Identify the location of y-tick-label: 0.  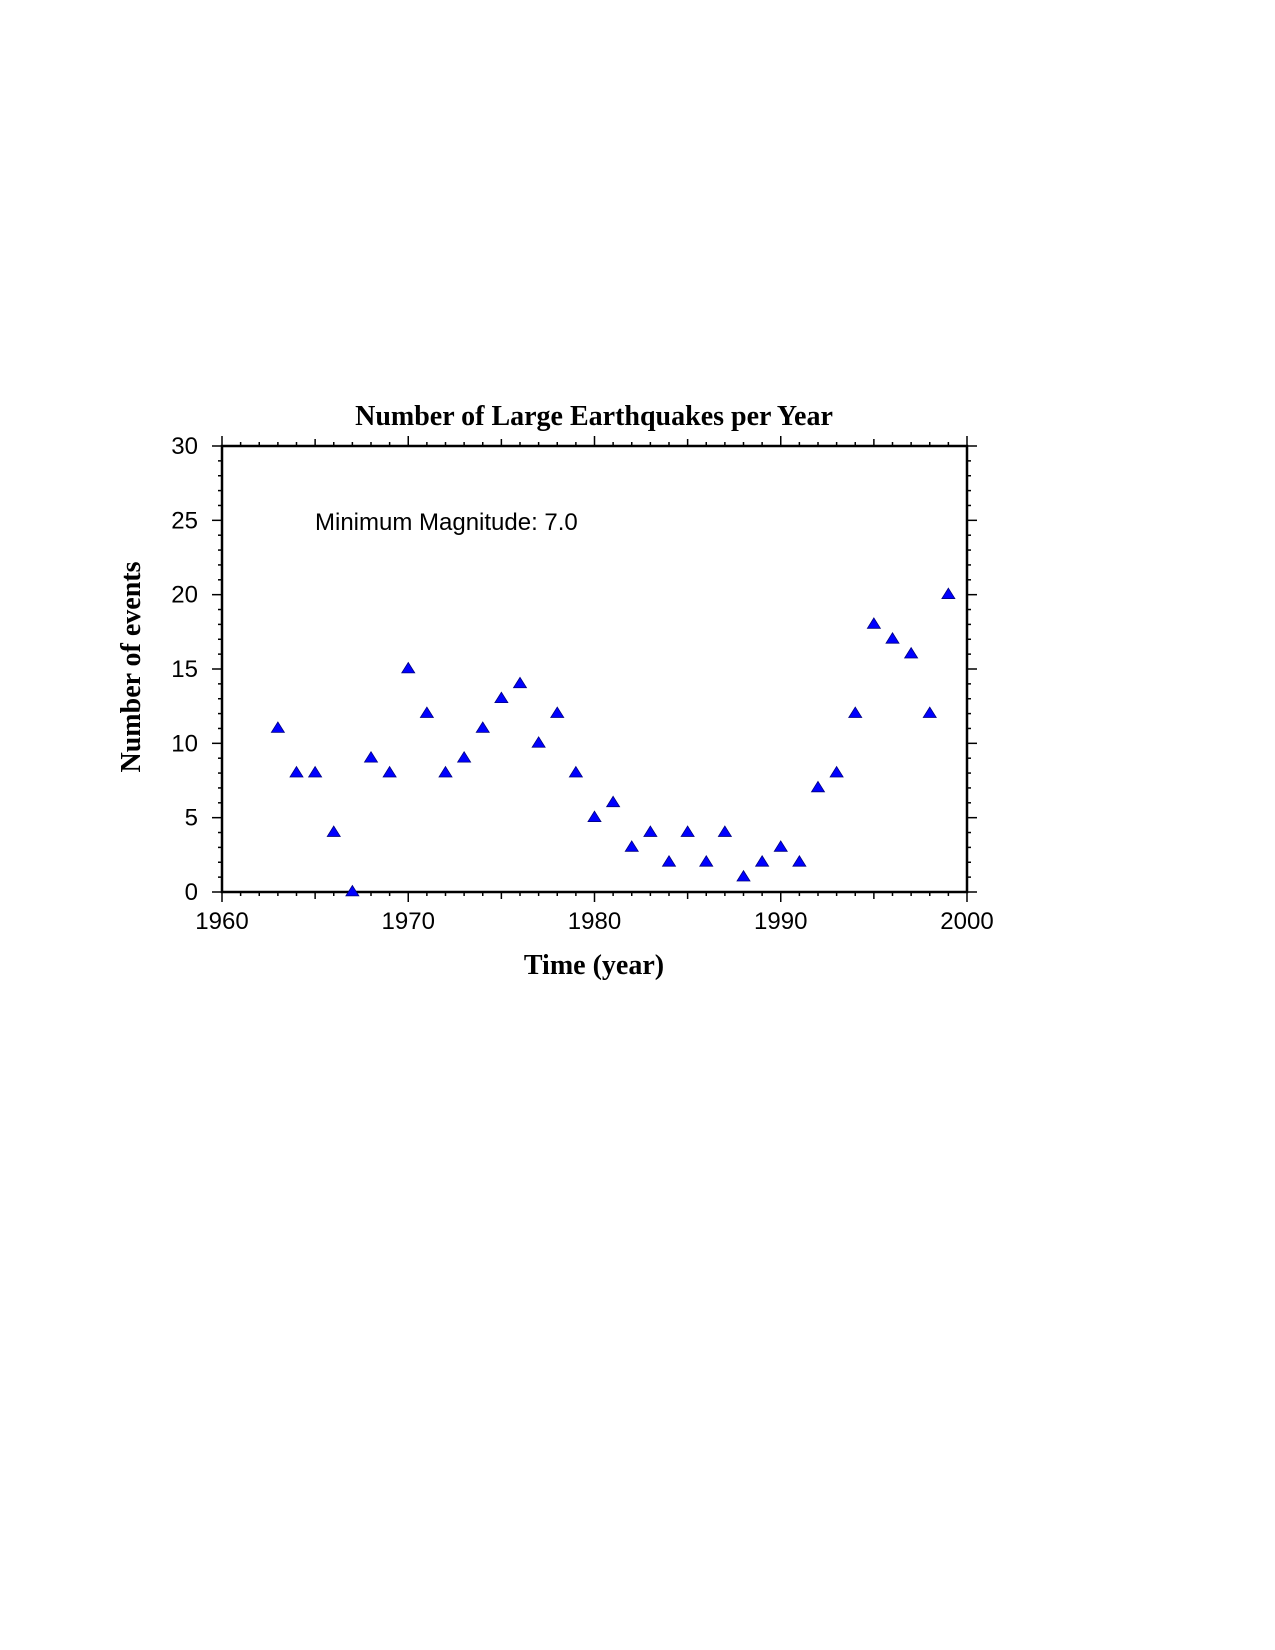
(191, 892).